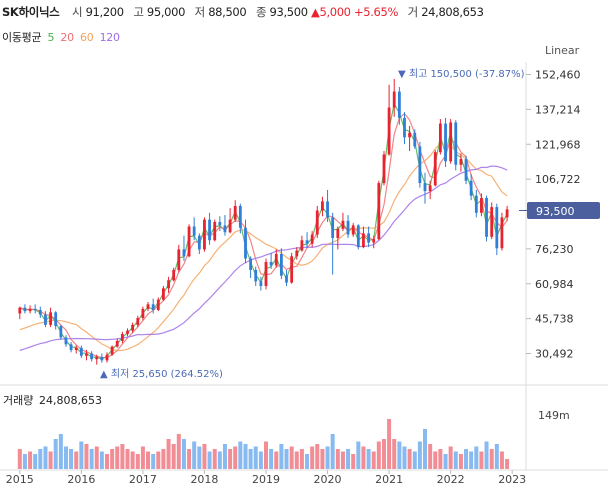  What do you see at coordinates (51, 37) in the screenshot?
I see `ma-5-label: 5` at bounding box center [51, 37].